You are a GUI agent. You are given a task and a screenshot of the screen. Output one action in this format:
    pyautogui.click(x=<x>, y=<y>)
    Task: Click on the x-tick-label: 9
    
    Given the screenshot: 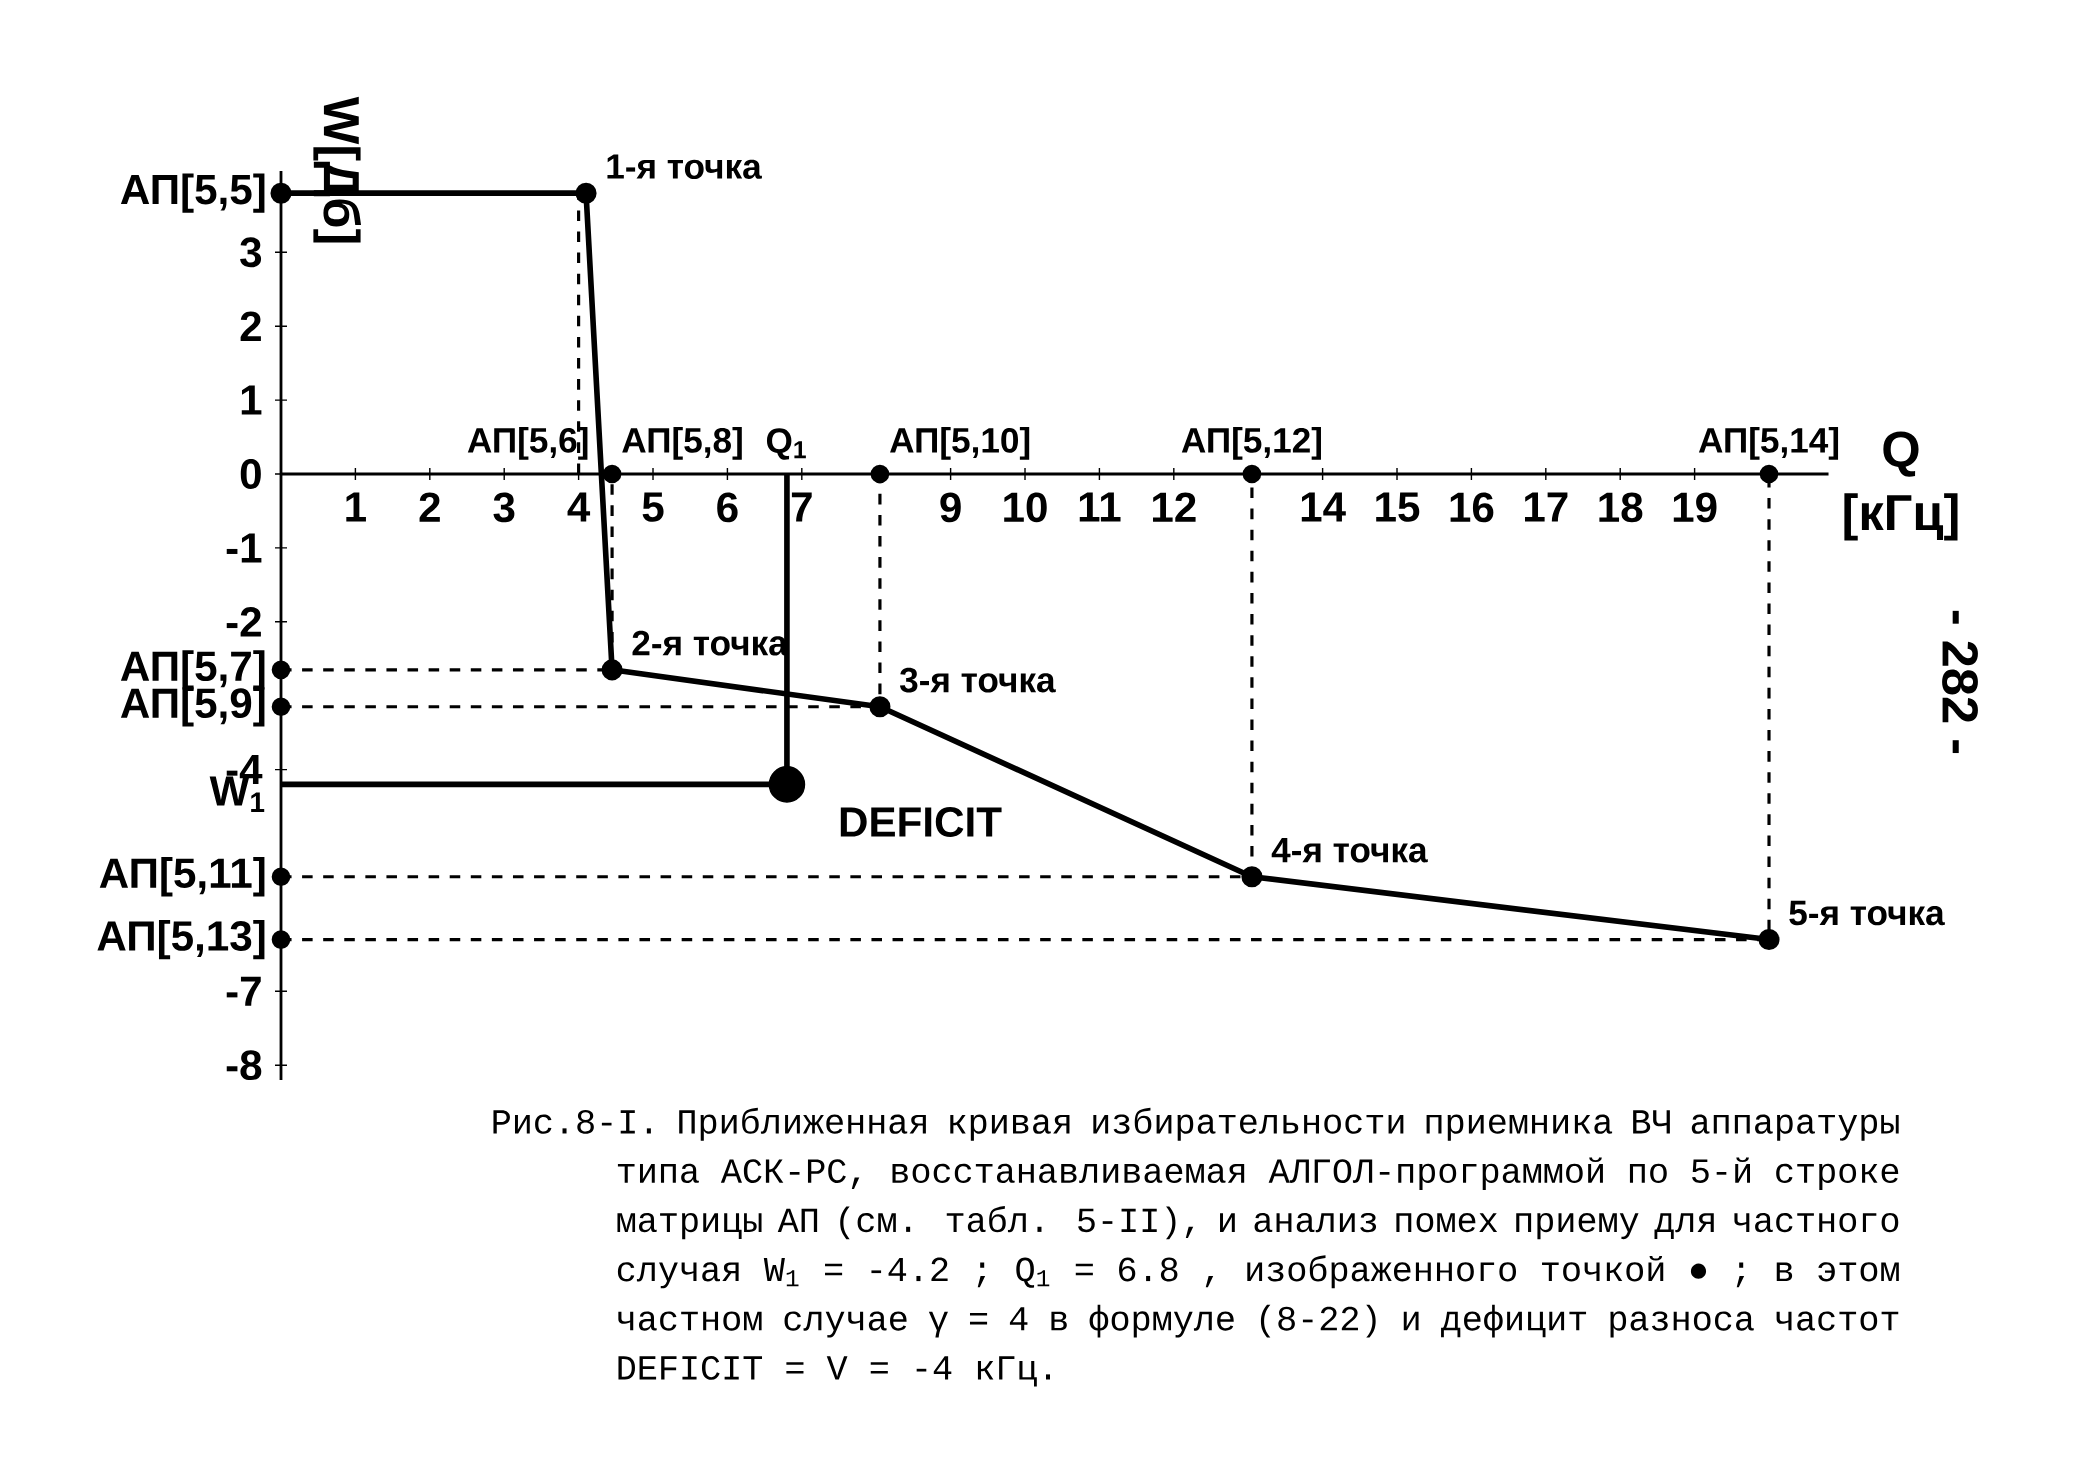 What is the action you would take?
    pyautogui.click(x=950, y=507)
    